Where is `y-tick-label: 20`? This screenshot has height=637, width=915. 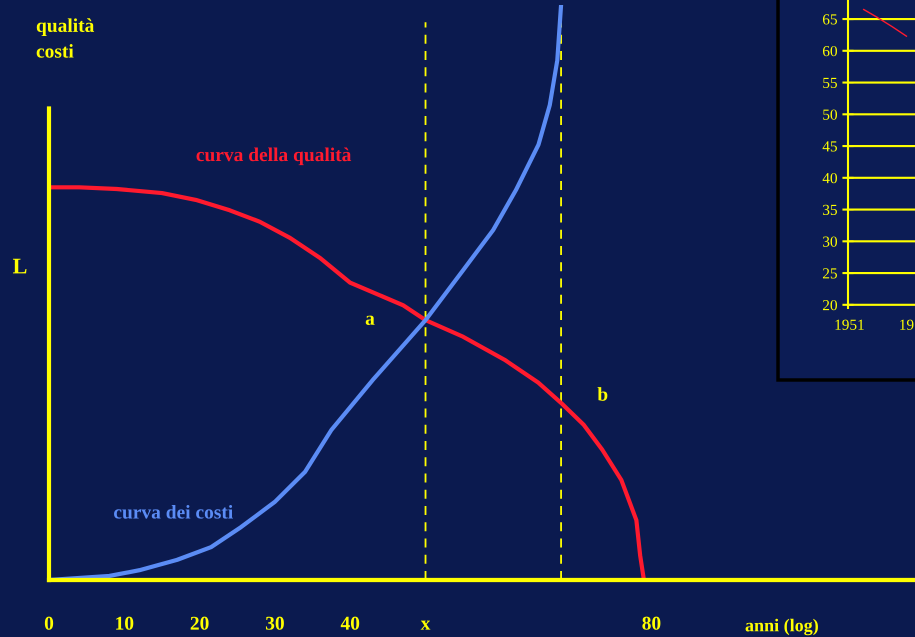
y-tick-label: 20 is located at coordinates (829, 305).